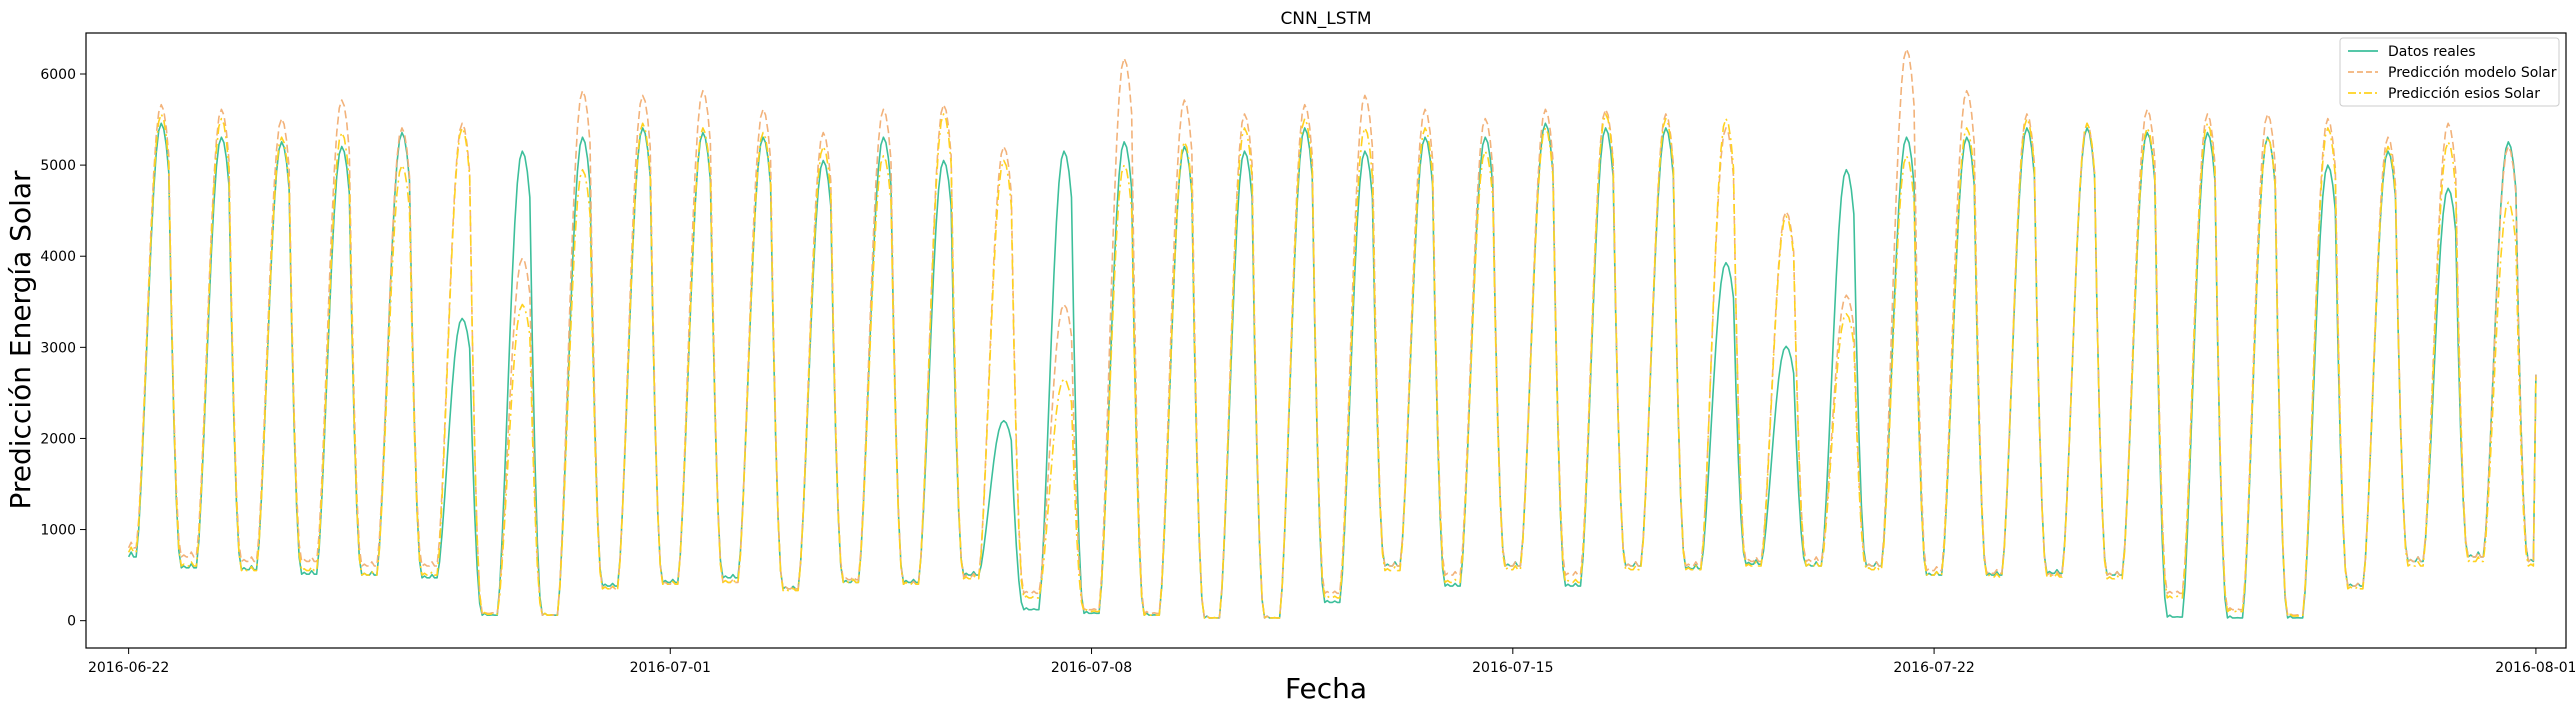 This screenshot has width=2575, height=711. I want to click on y-axis: 0 1000 2000 3000 4000 5000 6000, so click(63, 348).